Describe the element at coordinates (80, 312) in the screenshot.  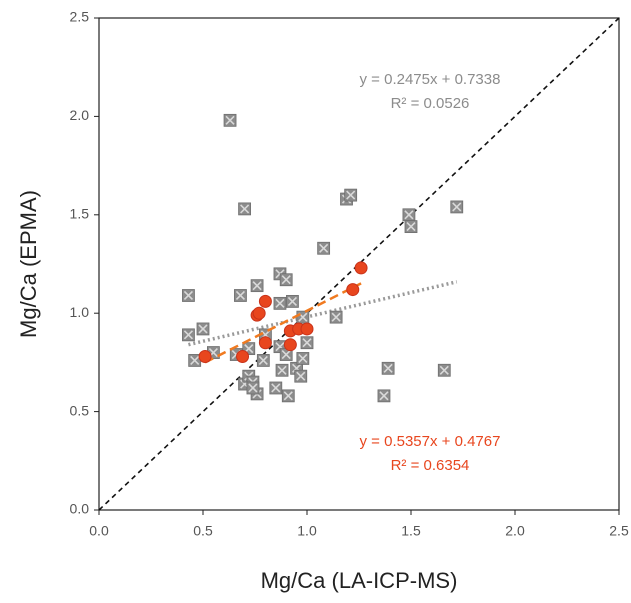
I see `y-tick-label: 1.0` at that location.